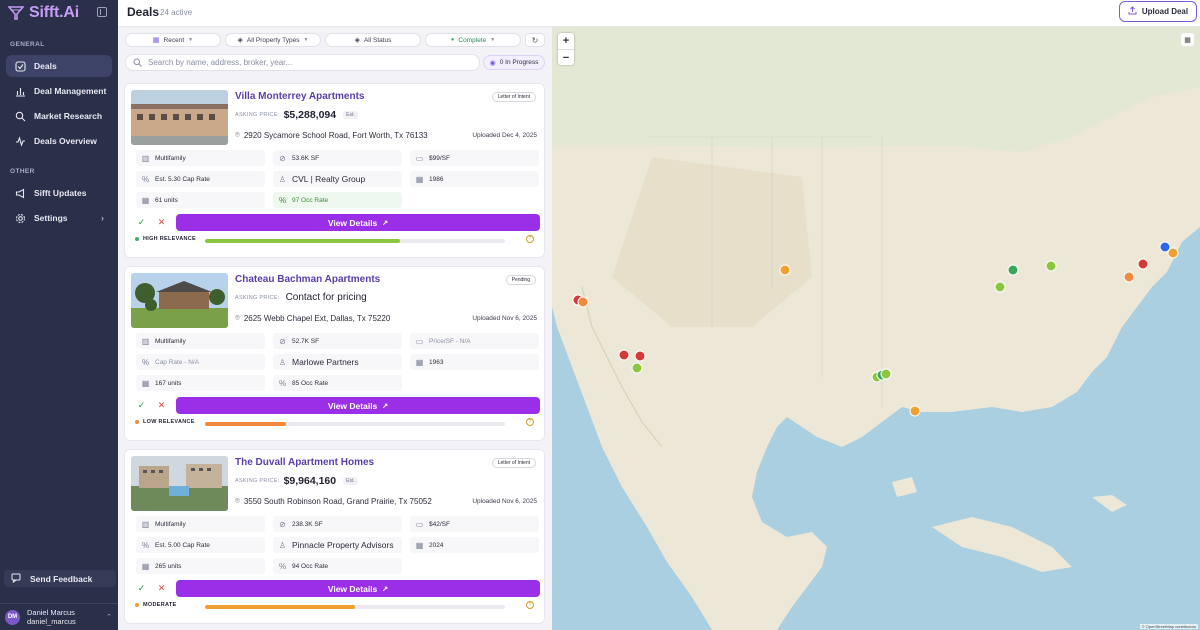 The width and height of the screenshot is (1200, 630). What do you see at coordinates (59, 193) in the screenshot?
I see `sidebar-item-sifft-updates: Sifft Updates` at bounding box center [59, 193].